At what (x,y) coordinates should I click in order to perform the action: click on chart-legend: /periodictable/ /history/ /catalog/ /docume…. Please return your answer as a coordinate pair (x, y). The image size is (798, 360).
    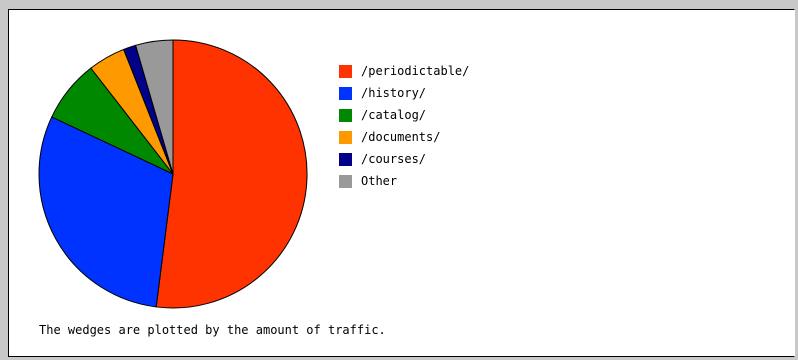
    Looking at the image, I should click on (404, 126).